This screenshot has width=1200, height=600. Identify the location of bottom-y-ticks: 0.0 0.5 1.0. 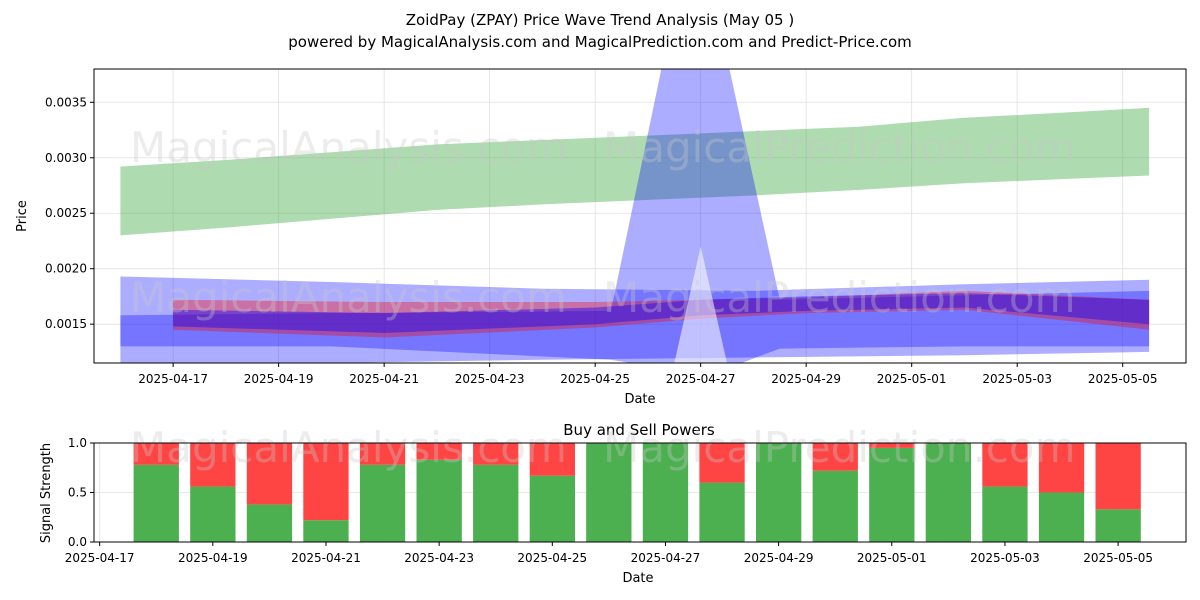
(81, 492).